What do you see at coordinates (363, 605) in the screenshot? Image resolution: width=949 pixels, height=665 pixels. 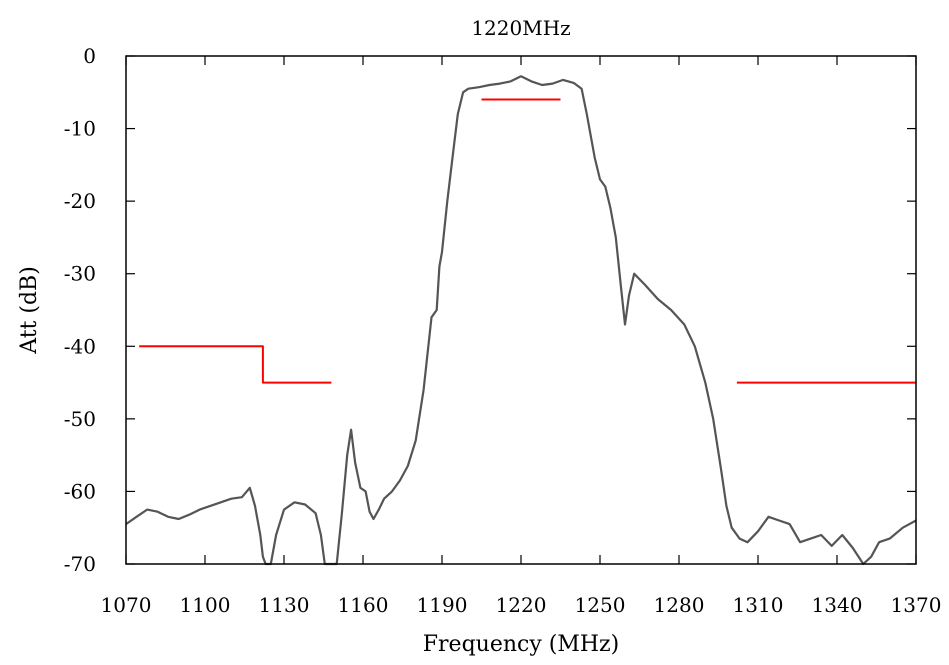 I see `x-tick-label: 1160` at bounding box center [363, 605].